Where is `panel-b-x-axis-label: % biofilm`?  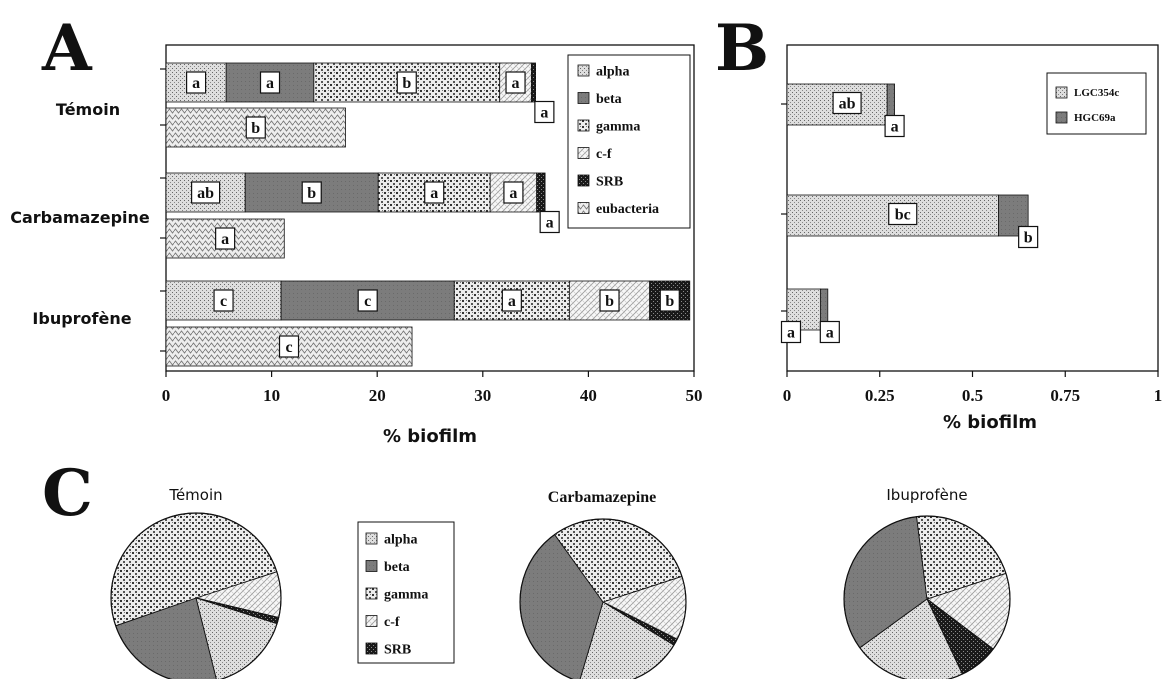
panel-b-x-axis-label: % biofilm is located at coordinates (990, 422).